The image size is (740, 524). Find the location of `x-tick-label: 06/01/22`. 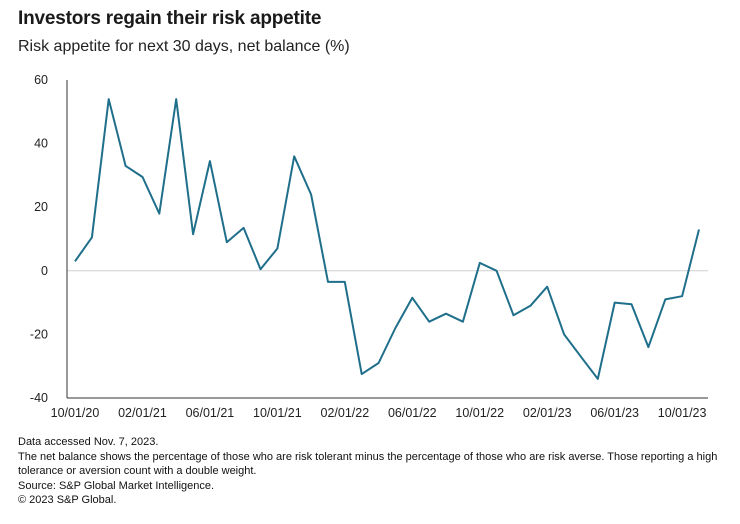

x-tick-label: 06/01/22 is located at coordinates (412, 413).